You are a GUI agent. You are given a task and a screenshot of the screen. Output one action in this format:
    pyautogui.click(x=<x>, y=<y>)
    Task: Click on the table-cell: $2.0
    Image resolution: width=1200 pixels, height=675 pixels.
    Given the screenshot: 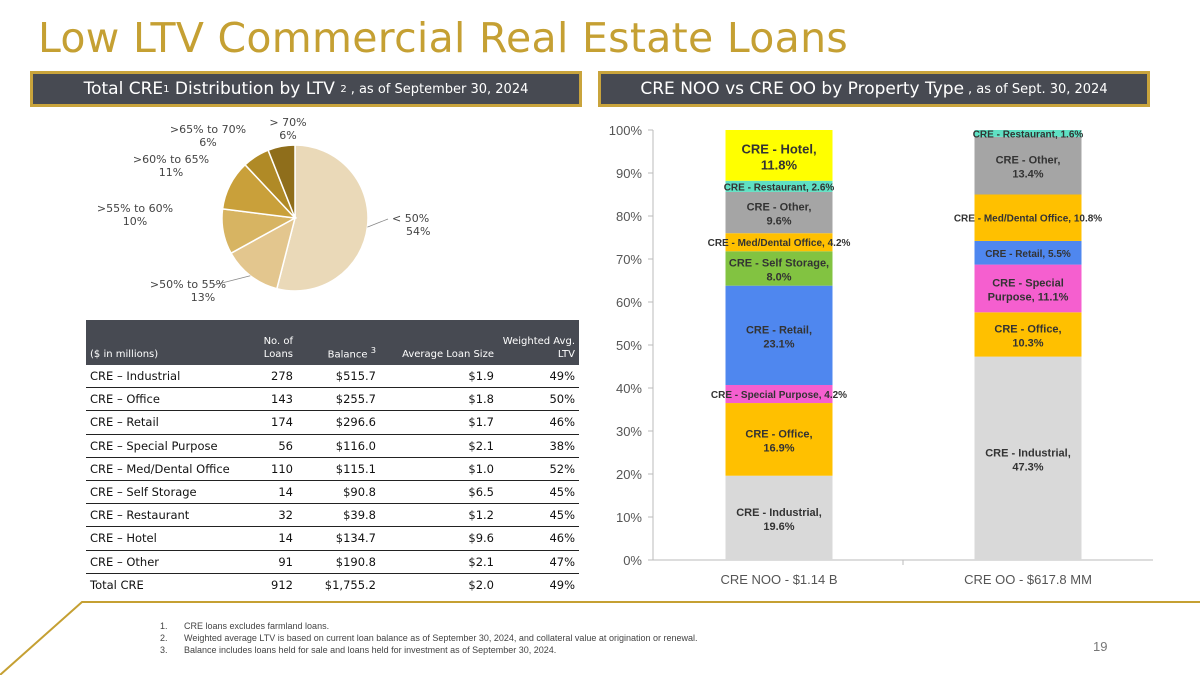 What is the action you would take?
    pyautogui.click(x=481, y=584)
    